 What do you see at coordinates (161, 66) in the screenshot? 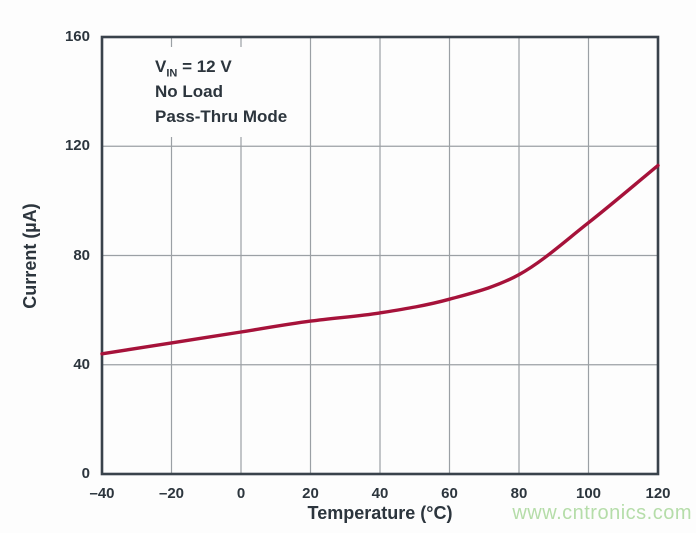
I see `annotation-vin-symbol: V` at bounding box center [161, 66].